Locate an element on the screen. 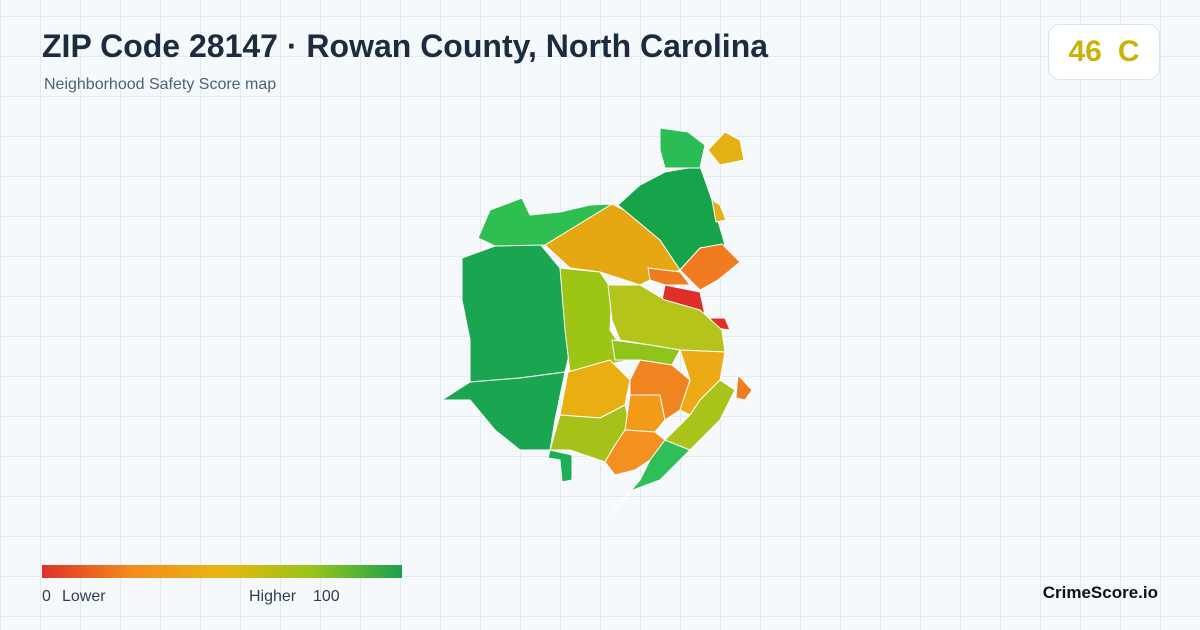 This screenshot has width=1200, height=630. brand: CrimeScore.io is located at coordinates (1100, 592).